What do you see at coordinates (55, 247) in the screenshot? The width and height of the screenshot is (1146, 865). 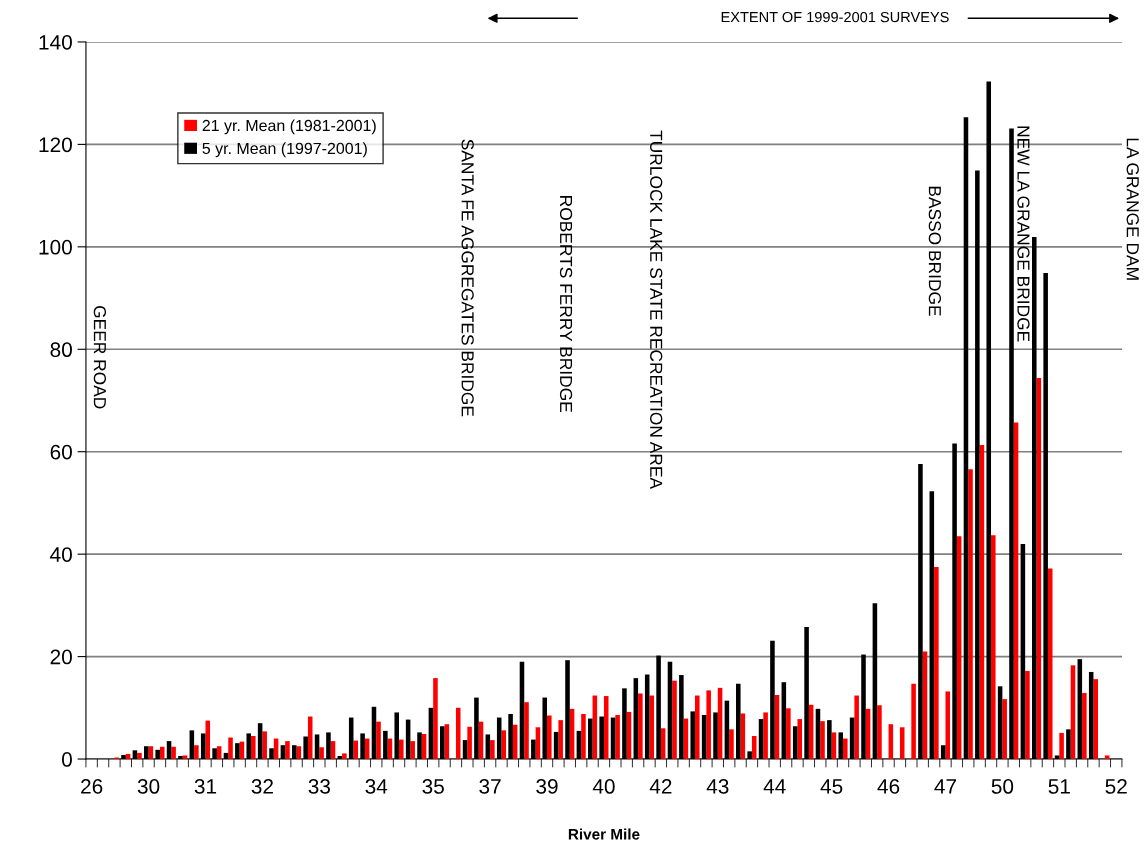 I see `y-tick-label: 100` at bounding box center [55, 247].